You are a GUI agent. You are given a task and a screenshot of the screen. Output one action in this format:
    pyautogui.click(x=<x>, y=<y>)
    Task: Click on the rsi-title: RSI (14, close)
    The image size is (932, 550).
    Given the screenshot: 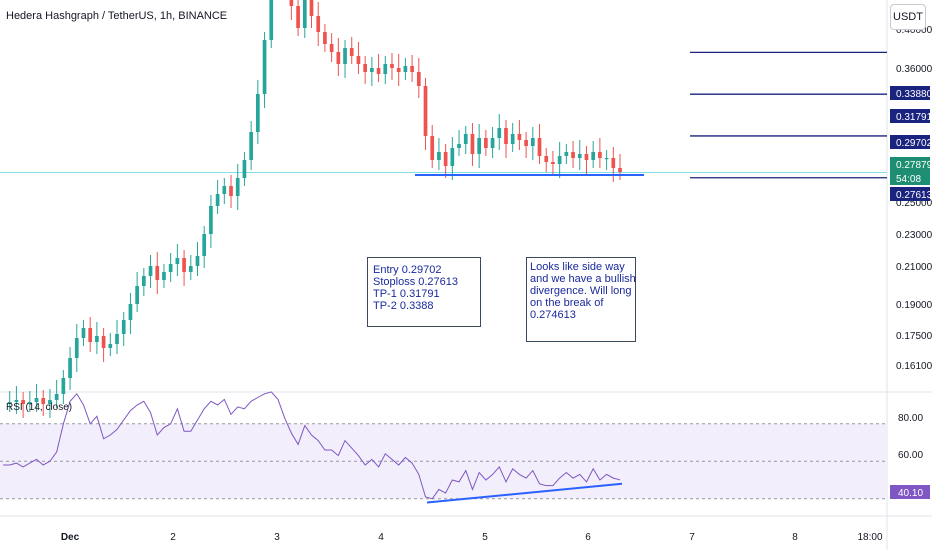 What is the action you would take?
    pyautogui.click(x=39, y=407)
    